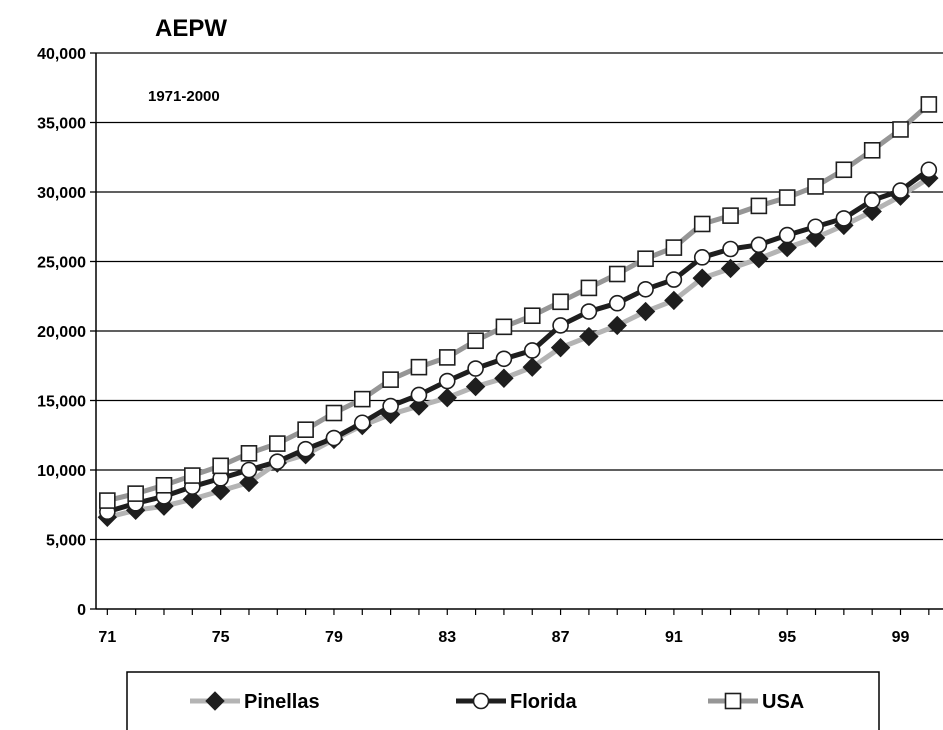  What do you see at coordinates (544, 702) in the screenshot?
I see `legend-label: Florida` at bounding box center [544, 702].